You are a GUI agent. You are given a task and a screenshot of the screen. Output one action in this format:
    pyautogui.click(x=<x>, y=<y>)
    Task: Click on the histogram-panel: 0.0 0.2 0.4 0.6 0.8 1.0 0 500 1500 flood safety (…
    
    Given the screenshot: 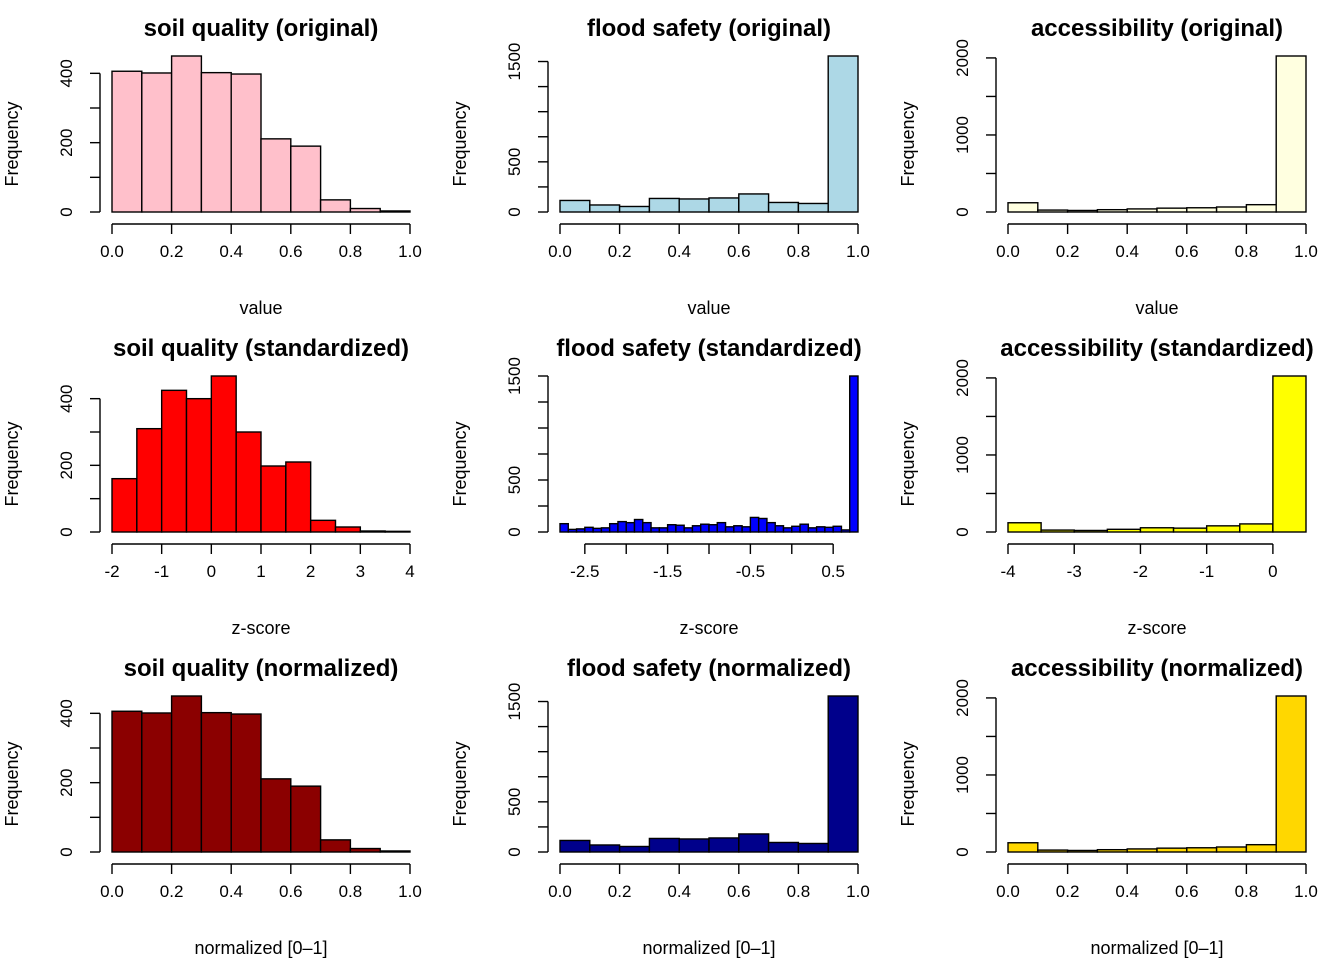 What is the action you would take?
    pyautogui.click(x=660, y=166)
    